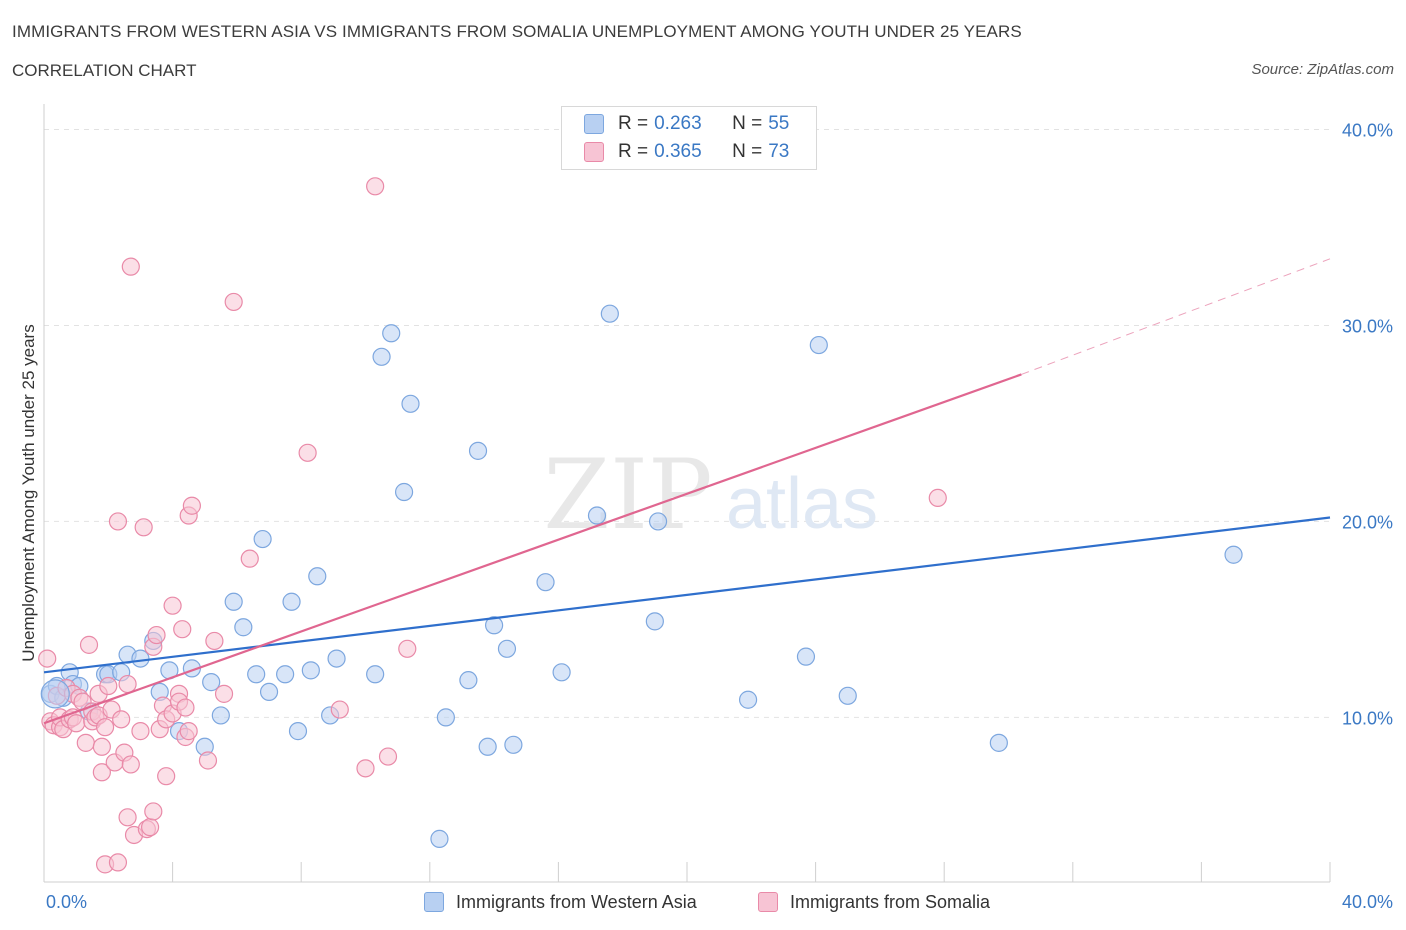 The image size is (1406, 930). Describe the element at coordinates (66, 902) in the screenshot. I see `x-tick-label: 0.0%` at that location.